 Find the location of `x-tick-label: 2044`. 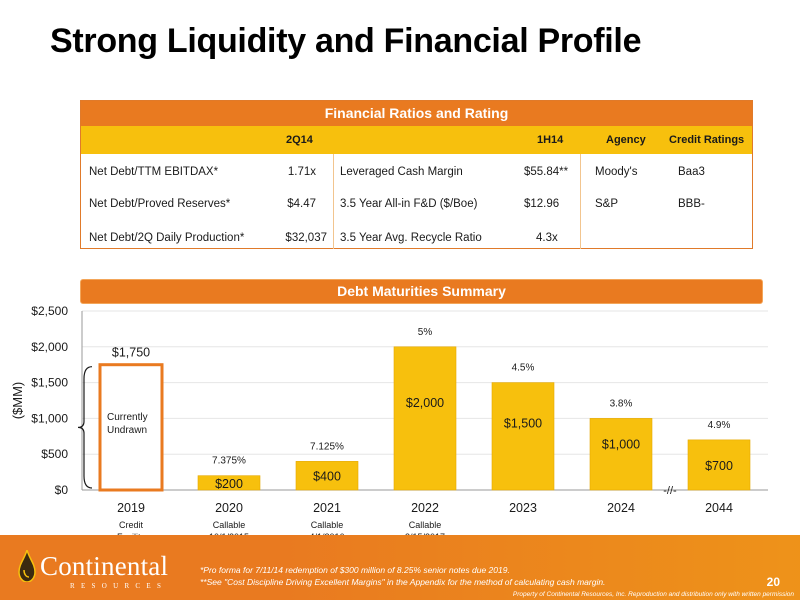

x-tick-label: 2044 is located at coordinates (719, 508).